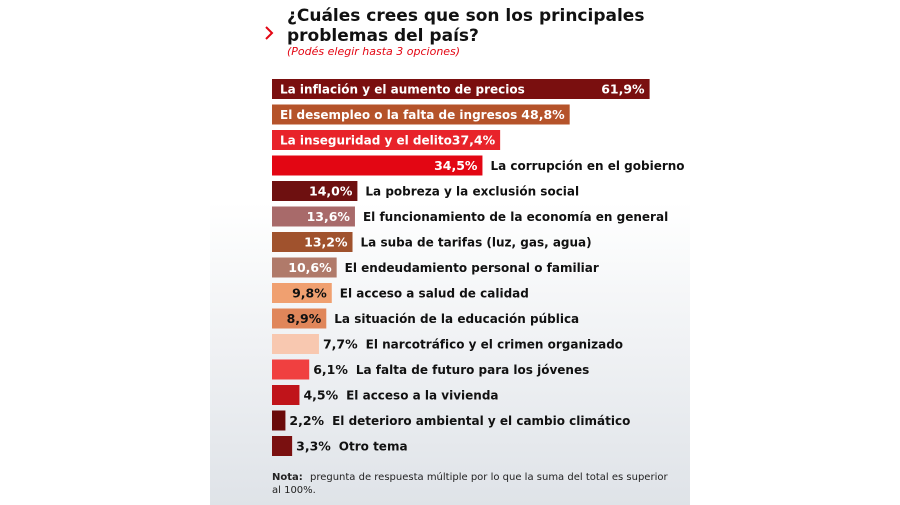 This screenshot has height=505, width=900. I want to click on note-line: al 100%., so click(294, 490).